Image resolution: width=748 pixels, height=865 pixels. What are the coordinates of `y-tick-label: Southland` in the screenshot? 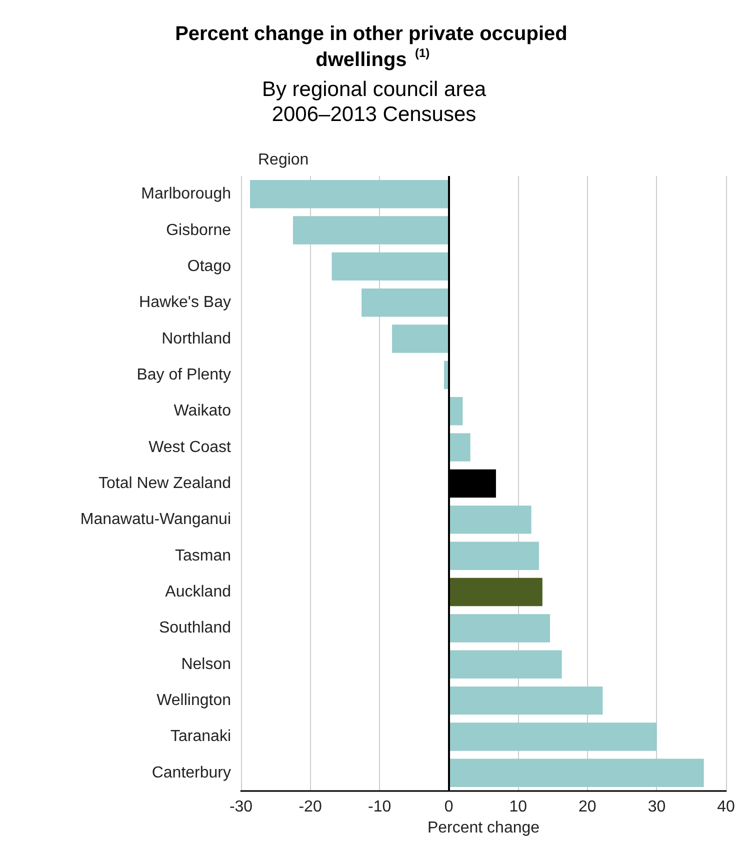 It's located at (194, 628).